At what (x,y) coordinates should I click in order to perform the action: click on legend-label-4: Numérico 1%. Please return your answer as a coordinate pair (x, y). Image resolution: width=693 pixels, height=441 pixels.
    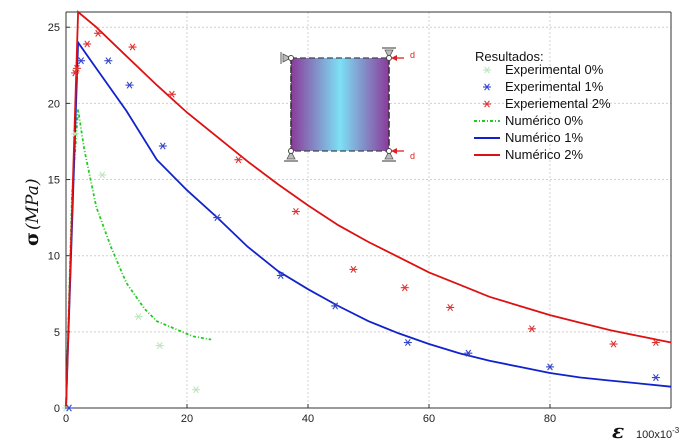
    Looking at the image, I should click on (544, 137).